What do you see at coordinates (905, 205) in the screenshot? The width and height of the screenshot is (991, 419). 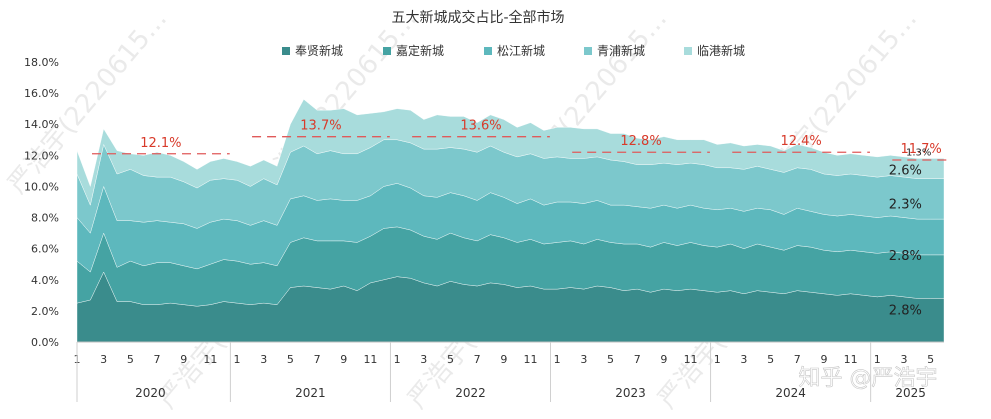 I see `value-annotation: 2.3%` at bounding box center [905, 205].